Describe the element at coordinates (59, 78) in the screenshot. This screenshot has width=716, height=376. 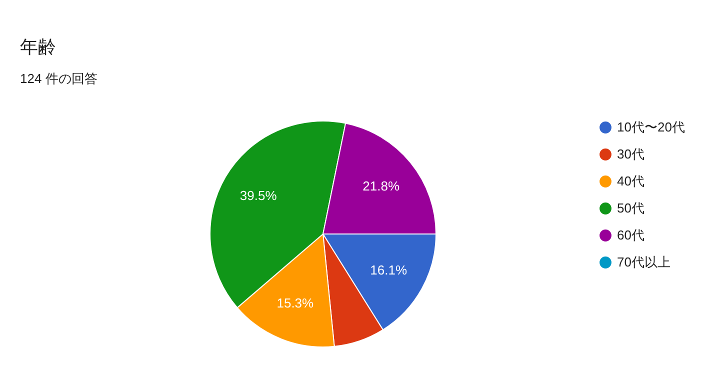
I see `text: 124 件の回答` at that location.